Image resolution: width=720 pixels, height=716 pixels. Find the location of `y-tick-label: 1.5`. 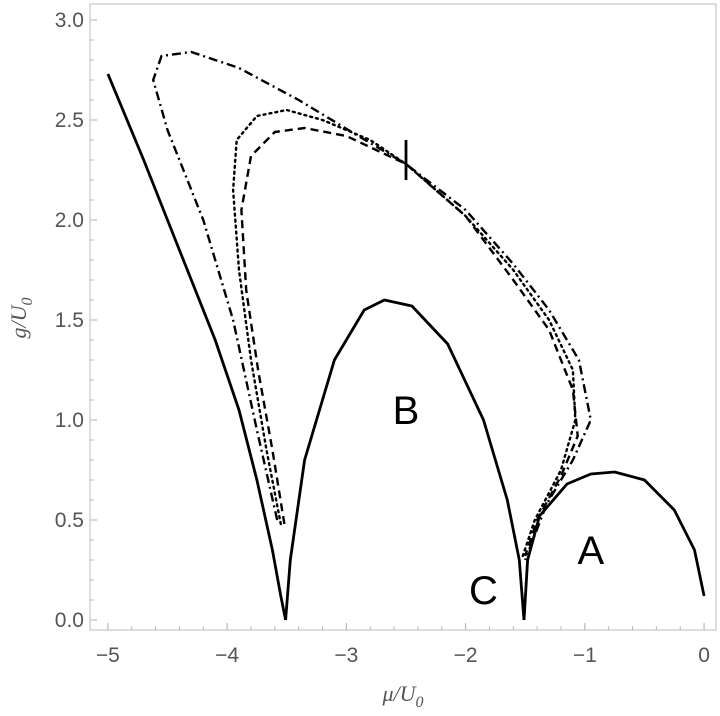

y-tick-label: 1.5 is located at coordinates (69, 320).